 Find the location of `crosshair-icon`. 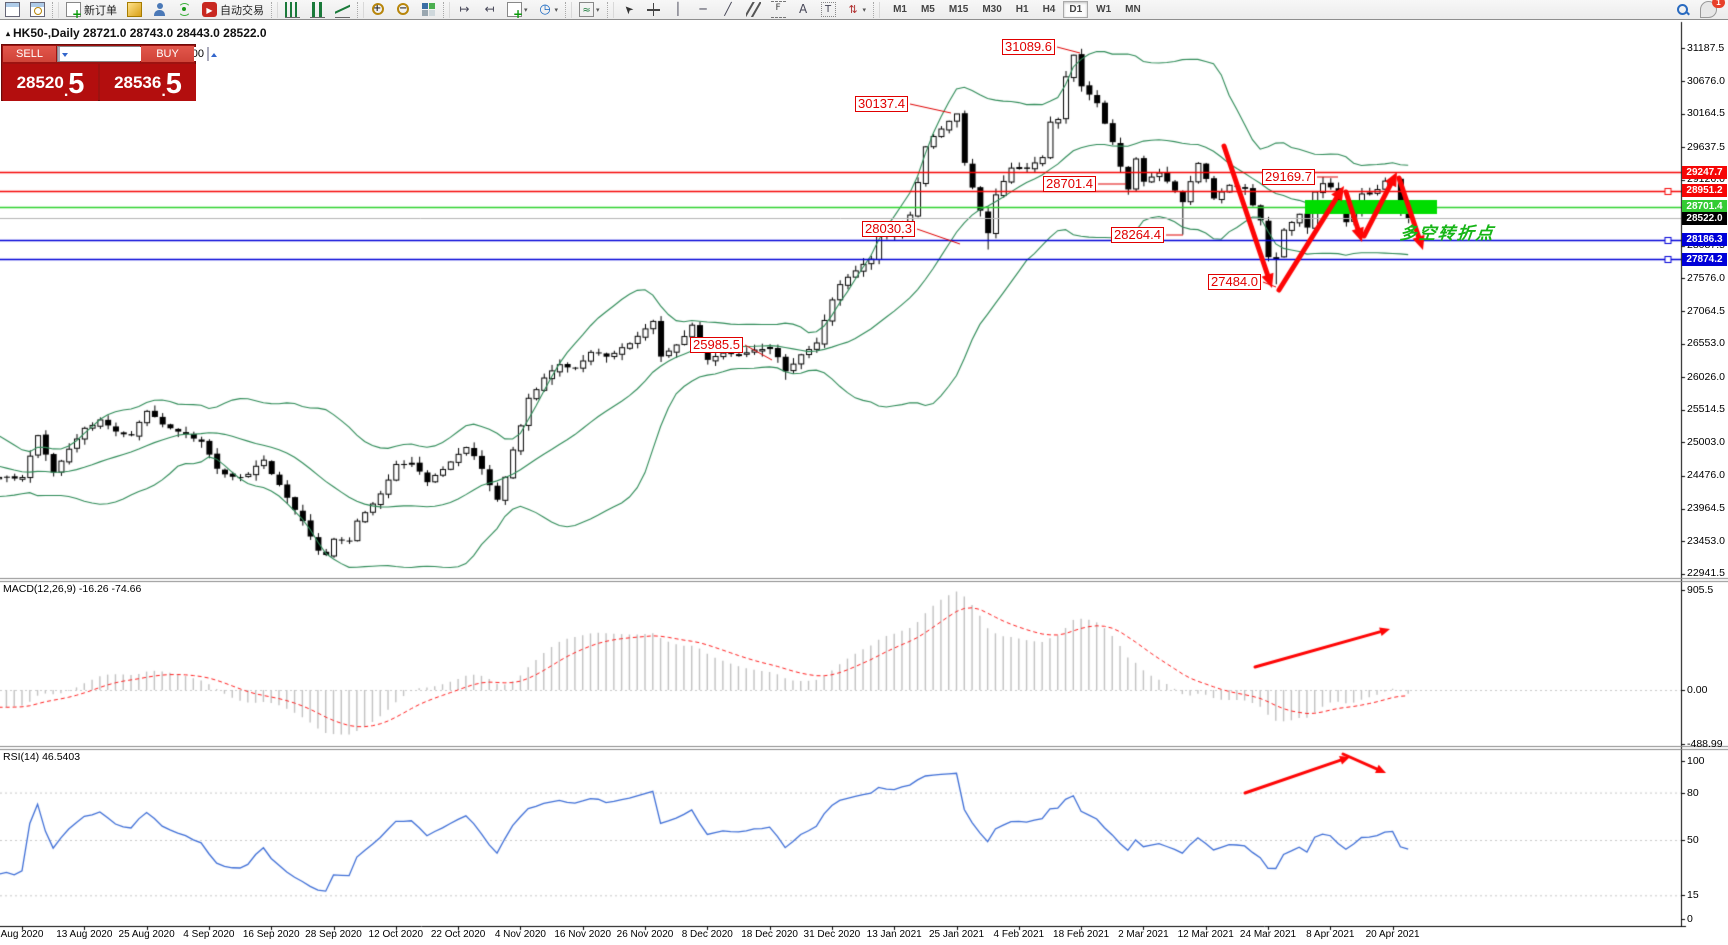

crosshair-icon is located at coordinates (653, 9).